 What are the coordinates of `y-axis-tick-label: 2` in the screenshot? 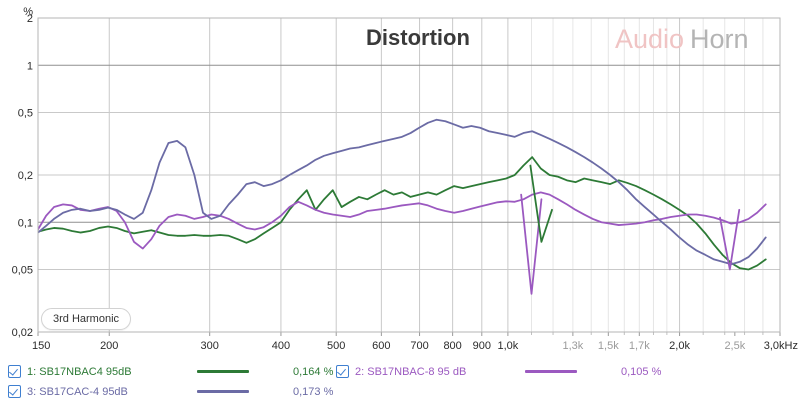 It's located at (30, 19).